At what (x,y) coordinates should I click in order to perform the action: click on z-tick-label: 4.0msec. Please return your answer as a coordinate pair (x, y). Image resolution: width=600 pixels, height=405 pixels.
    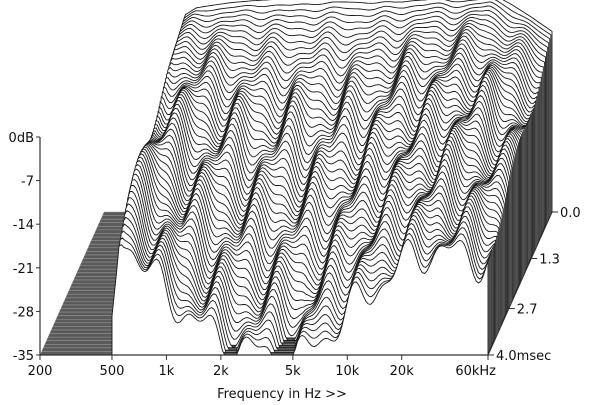
    Looking at the image, I should click on (523, 356).